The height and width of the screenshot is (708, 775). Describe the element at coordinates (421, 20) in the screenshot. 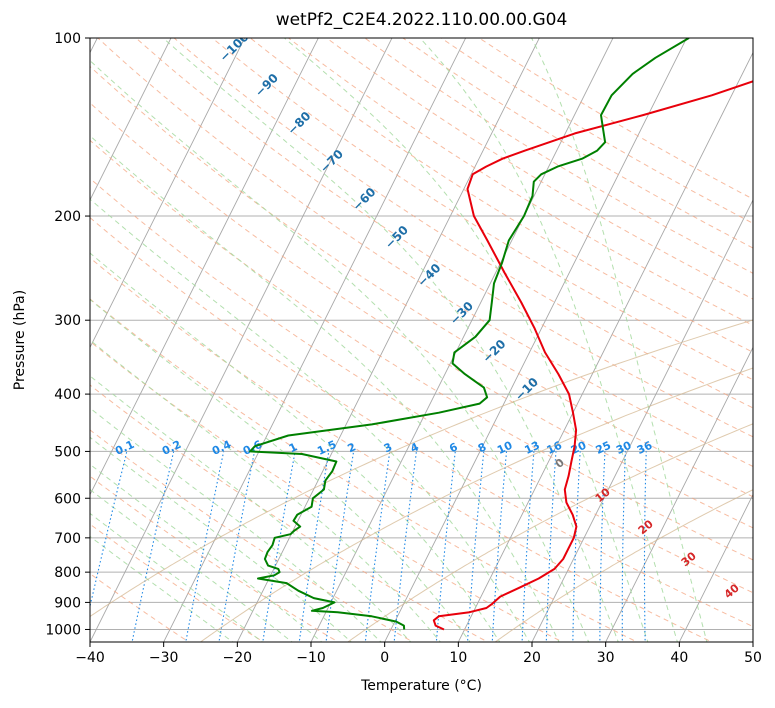

I see `chart-title: wetPf2_C2E4.2022.110.00.00.G04` at that location.